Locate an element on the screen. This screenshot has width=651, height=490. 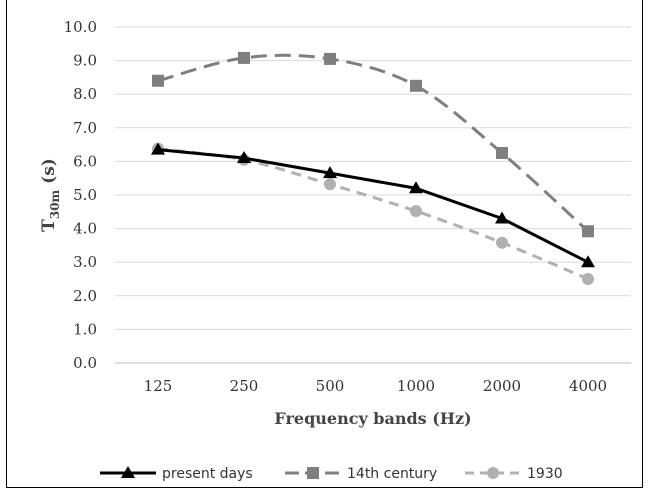
x-tick-label: 4000 is located at coordinates (588, 386).